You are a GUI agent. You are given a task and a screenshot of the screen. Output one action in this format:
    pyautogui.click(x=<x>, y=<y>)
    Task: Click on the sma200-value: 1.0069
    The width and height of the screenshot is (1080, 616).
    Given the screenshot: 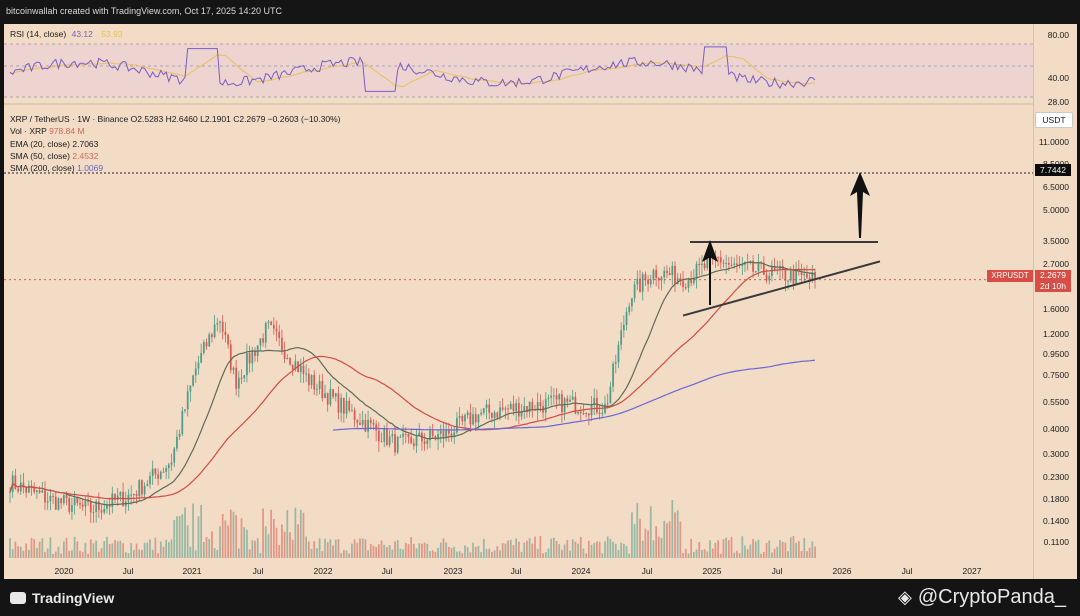 What is the action you would take?
    pyautogui.click(x=90, y=168)
    